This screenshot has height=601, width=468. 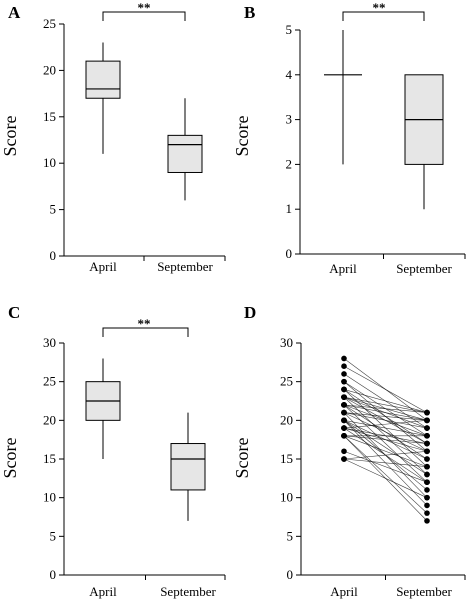 I want to click on y-tick-label-a: 20, so click(x=49, y=69).